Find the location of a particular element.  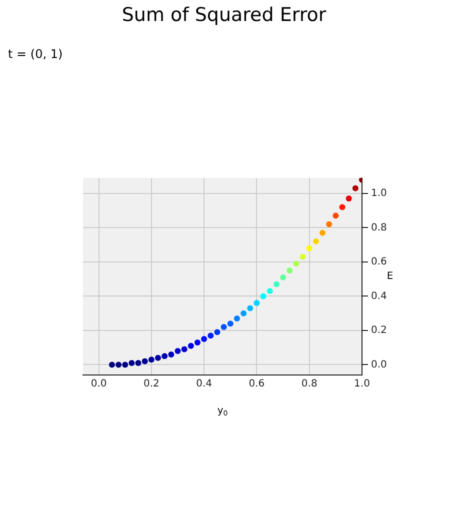

y-tick-label: 0.2 is located at coordinates (379, 330).